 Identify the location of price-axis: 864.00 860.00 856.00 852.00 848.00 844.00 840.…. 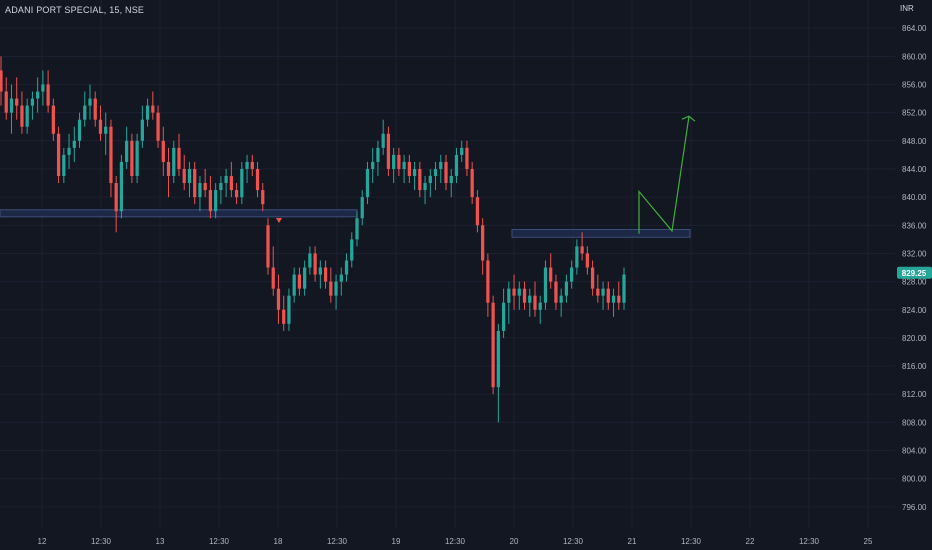
(914, 268).